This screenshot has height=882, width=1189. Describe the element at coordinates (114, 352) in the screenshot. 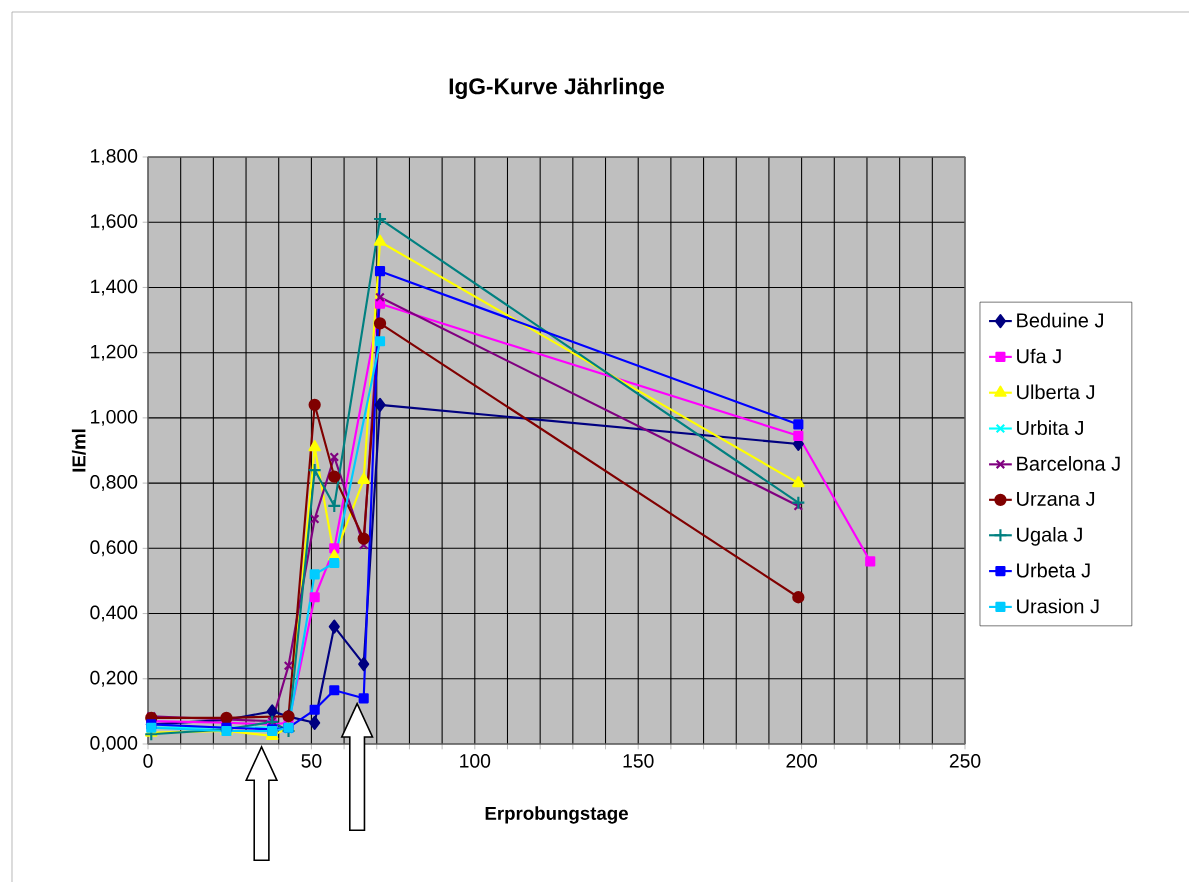

I see `y-tick-label: 1,200` at that location.